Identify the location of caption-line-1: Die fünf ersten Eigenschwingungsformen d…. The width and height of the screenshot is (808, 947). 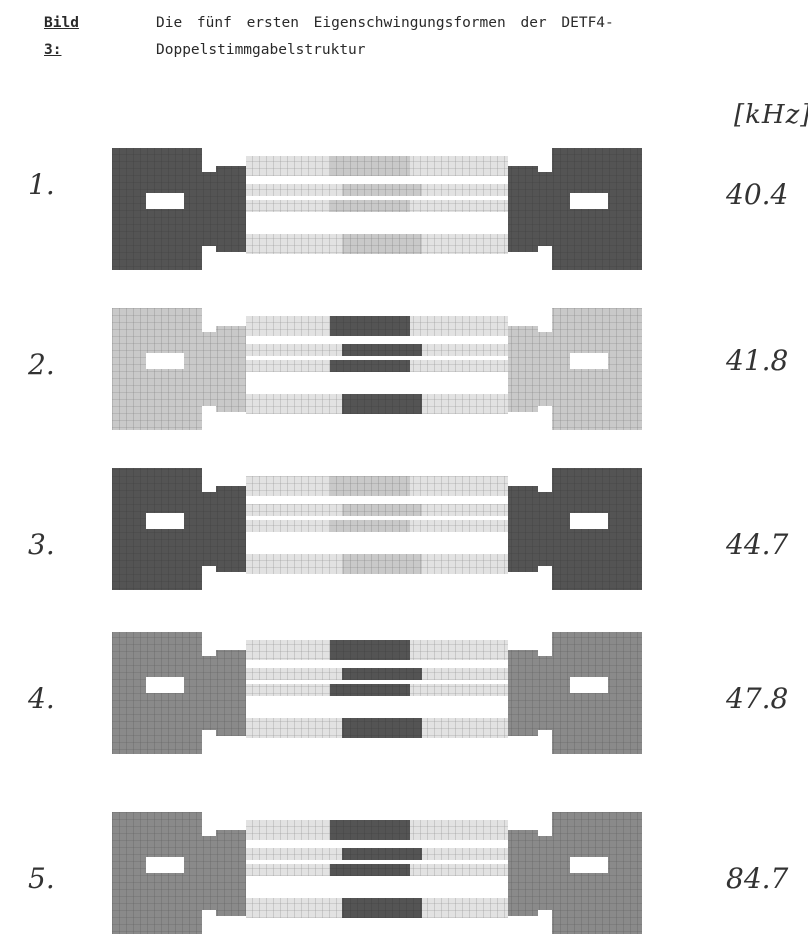
(385, 23).